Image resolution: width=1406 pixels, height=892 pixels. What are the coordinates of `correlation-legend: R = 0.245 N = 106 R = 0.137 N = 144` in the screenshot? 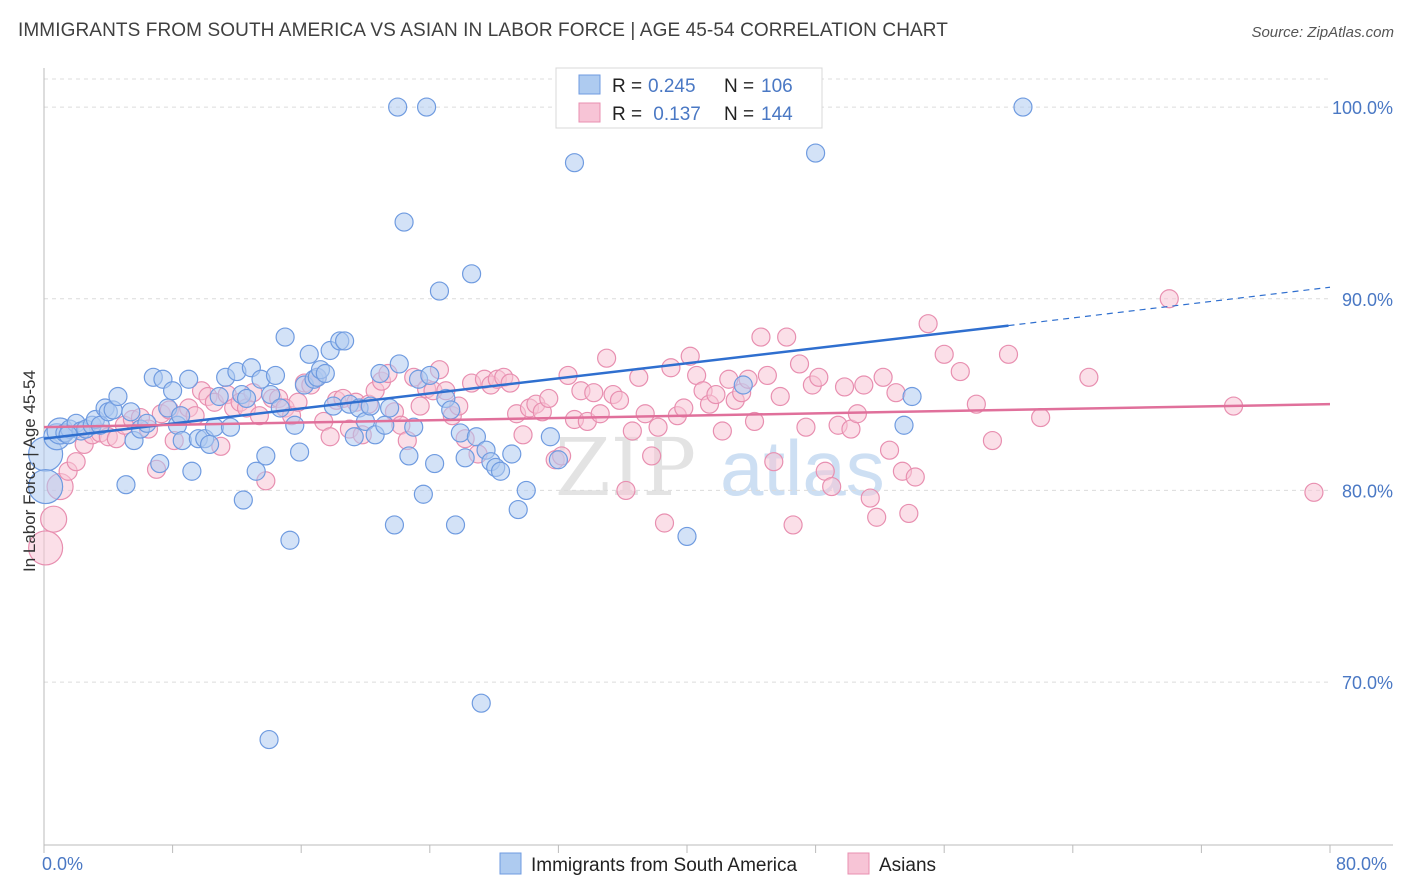 It's located at (689, 98).